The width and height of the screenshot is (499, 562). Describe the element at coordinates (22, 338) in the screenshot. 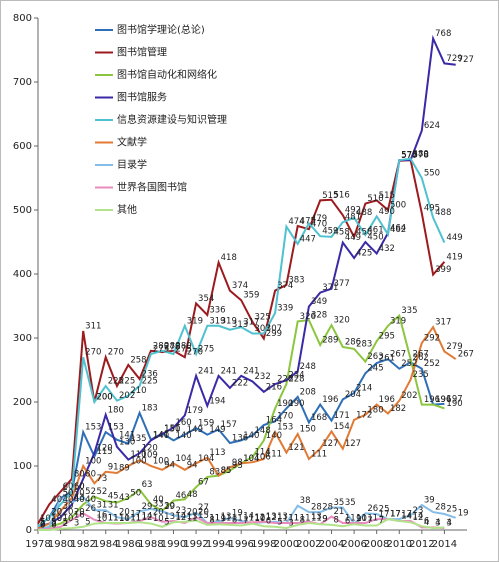

I see `y-tick-label: 300` at that location.